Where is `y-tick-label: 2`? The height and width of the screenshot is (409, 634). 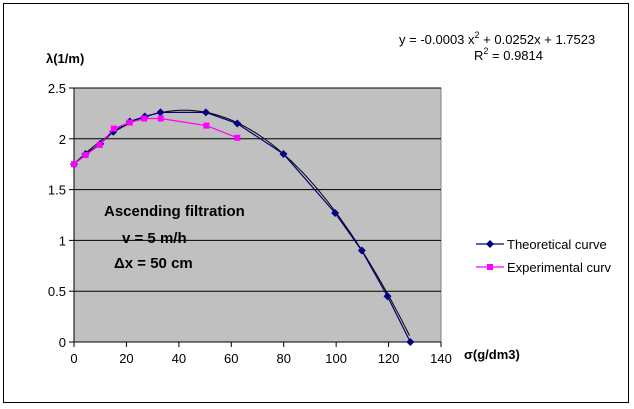
y-tick-label: 2 is located at coordinates (62, 139).